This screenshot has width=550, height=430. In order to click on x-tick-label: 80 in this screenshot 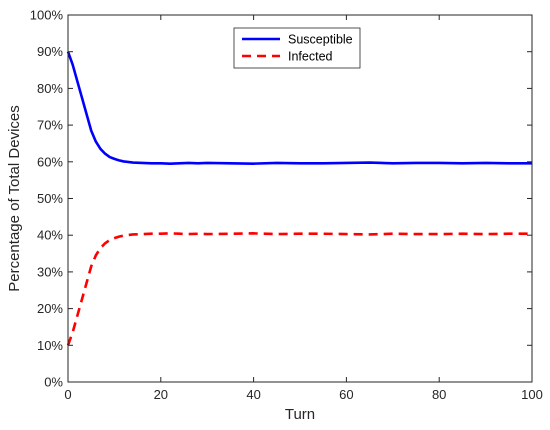, I will do `click(439, 394)`.